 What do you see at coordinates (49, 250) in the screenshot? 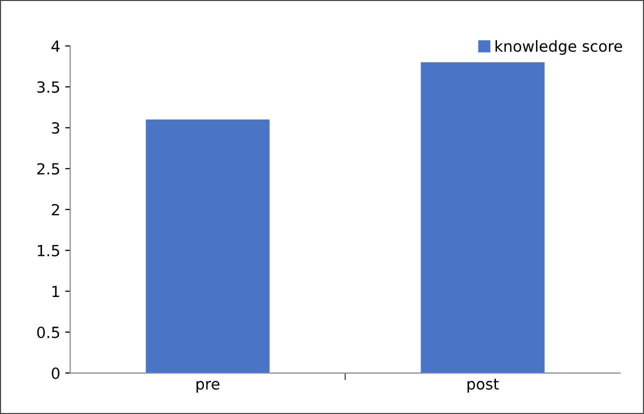
I see `y-tick-label: 1.5` at bounding box center [49, 250].